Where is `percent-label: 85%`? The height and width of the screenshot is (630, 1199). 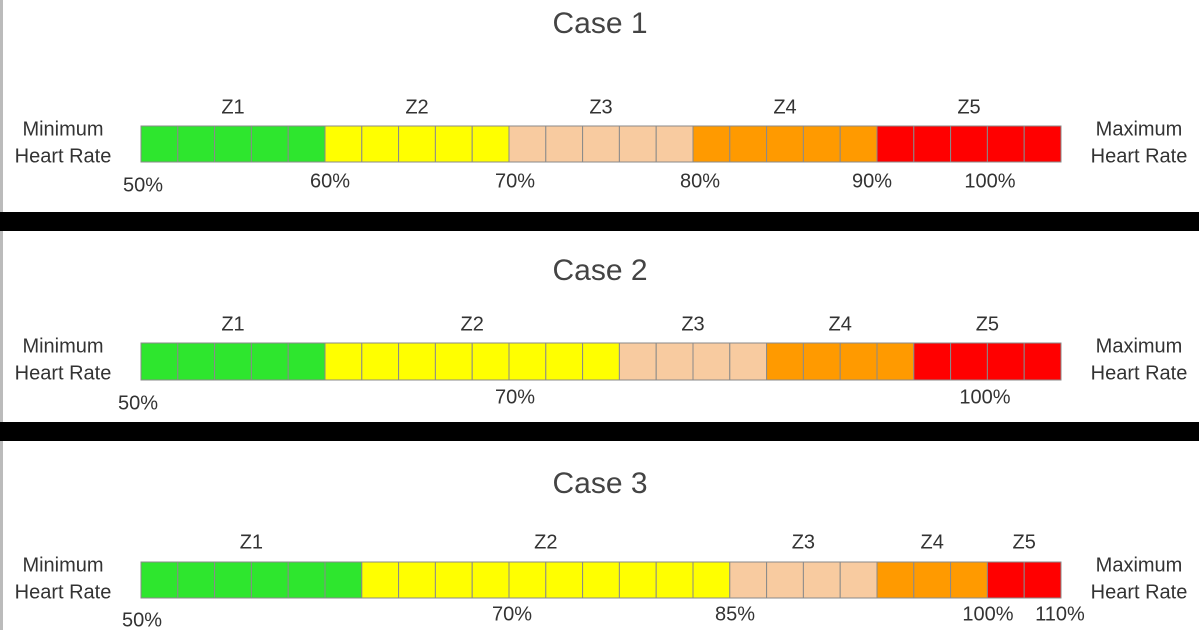
percent-label: 85% is located at coordinates (735, 614).